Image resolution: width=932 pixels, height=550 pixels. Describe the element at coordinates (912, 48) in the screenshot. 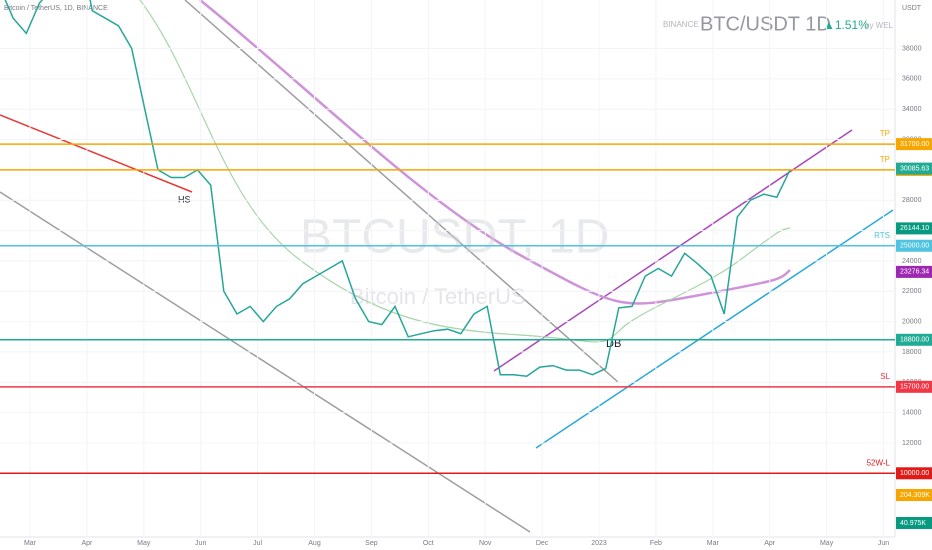

I see `y-tick-label: 38000` at that location.